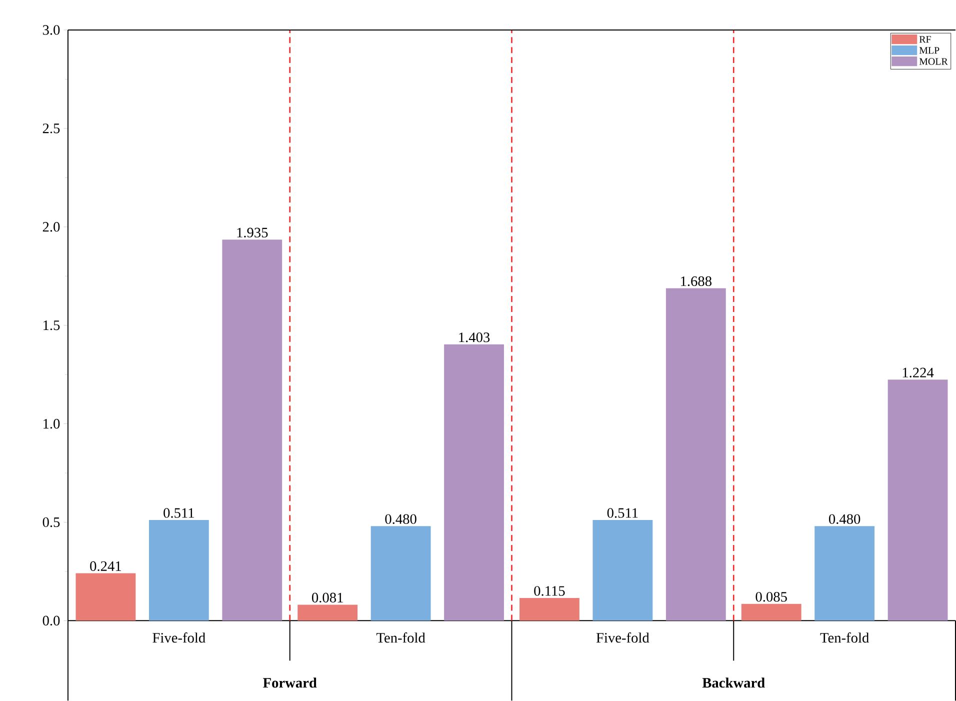 The height and width of the screenshot is (701, 956). What do you see at coordinates (925, 39) in the screenshot?
I see `legend-label: RF` at bounding box center [925, 39].